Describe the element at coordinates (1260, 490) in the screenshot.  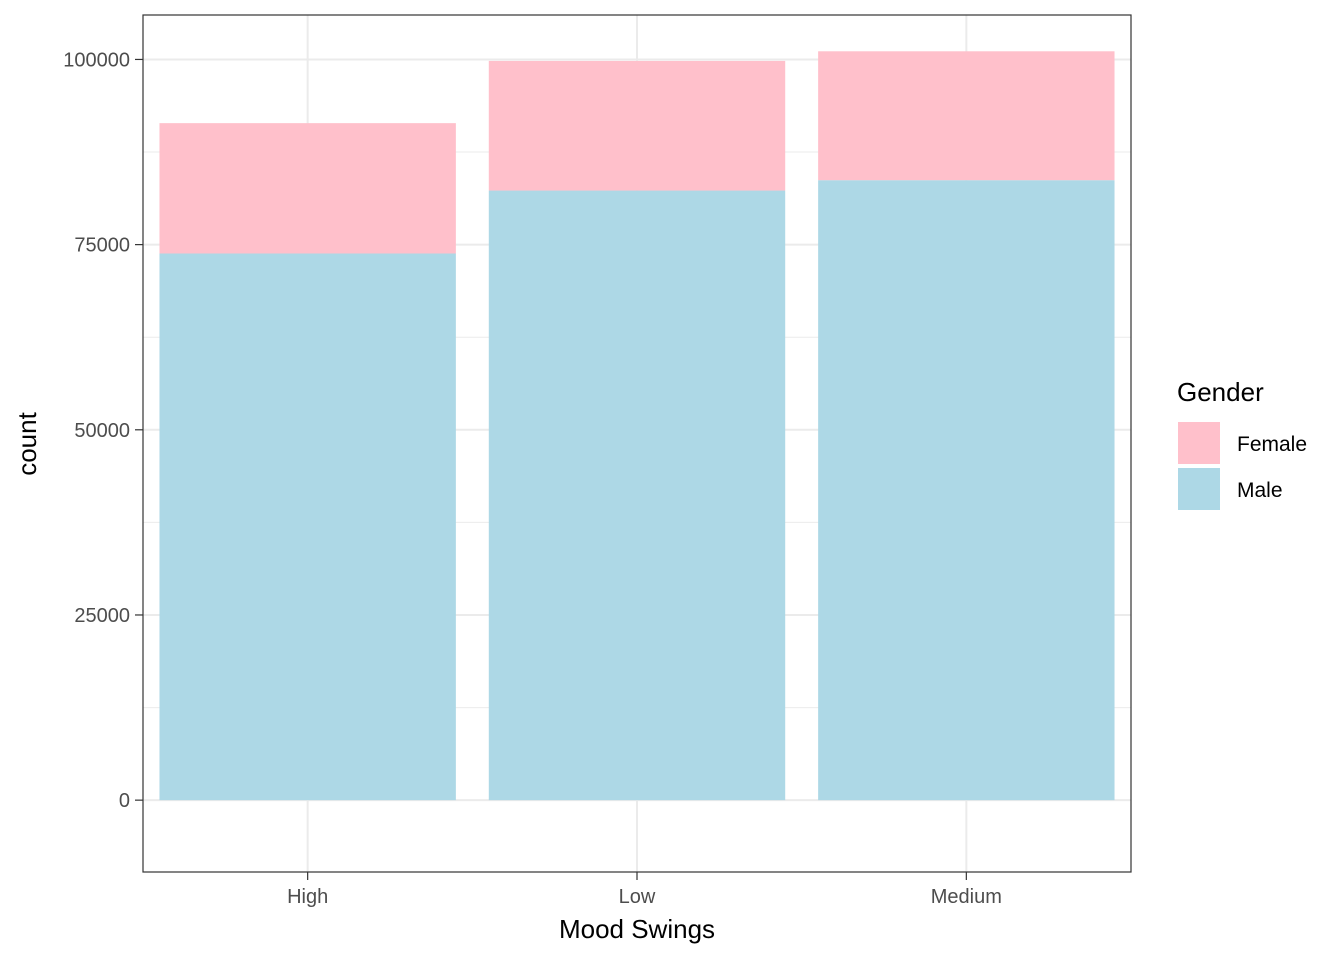
I see `legend-label-male: Male` at that location.